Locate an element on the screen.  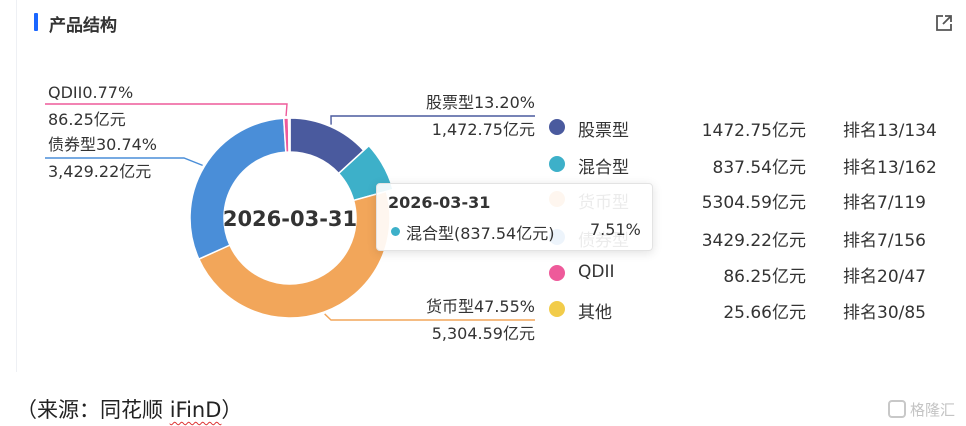
source-prefix: （来源：同花顺 is located at coordinates (93, 410).